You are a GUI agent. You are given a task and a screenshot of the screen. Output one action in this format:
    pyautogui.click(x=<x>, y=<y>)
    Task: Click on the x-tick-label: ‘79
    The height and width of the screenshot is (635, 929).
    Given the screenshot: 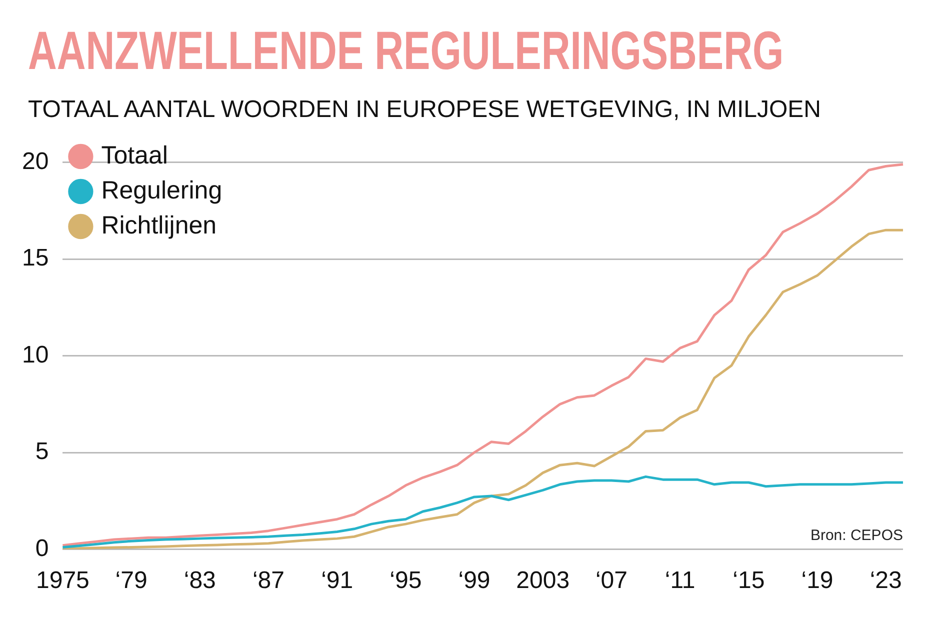 What is the action you would take?
    pyautogui.click(x=131, y=580)
    